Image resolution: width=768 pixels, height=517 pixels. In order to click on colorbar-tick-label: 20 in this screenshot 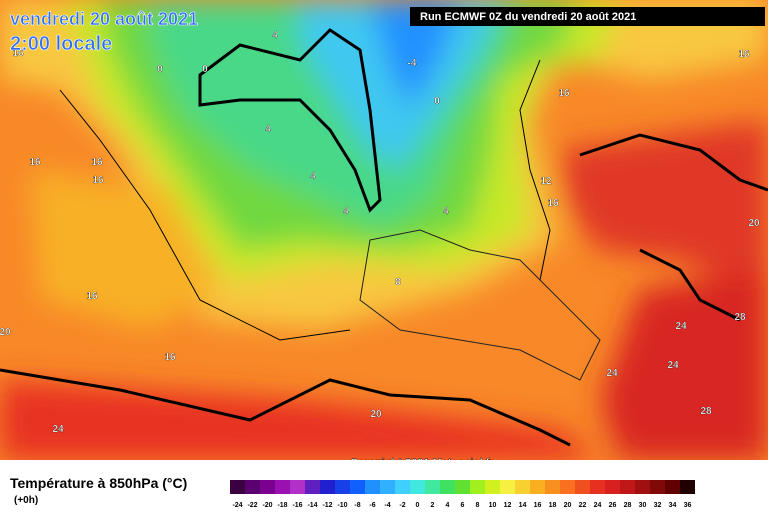, I will do `click(568, 505)`.